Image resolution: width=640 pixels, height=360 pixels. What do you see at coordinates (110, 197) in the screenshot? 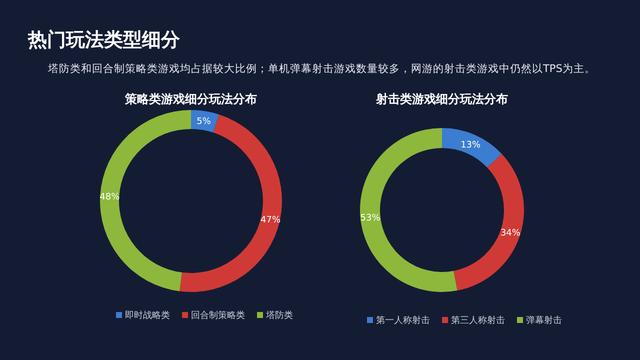
I see `data-label: 48%` at bounding box center [110, 197].